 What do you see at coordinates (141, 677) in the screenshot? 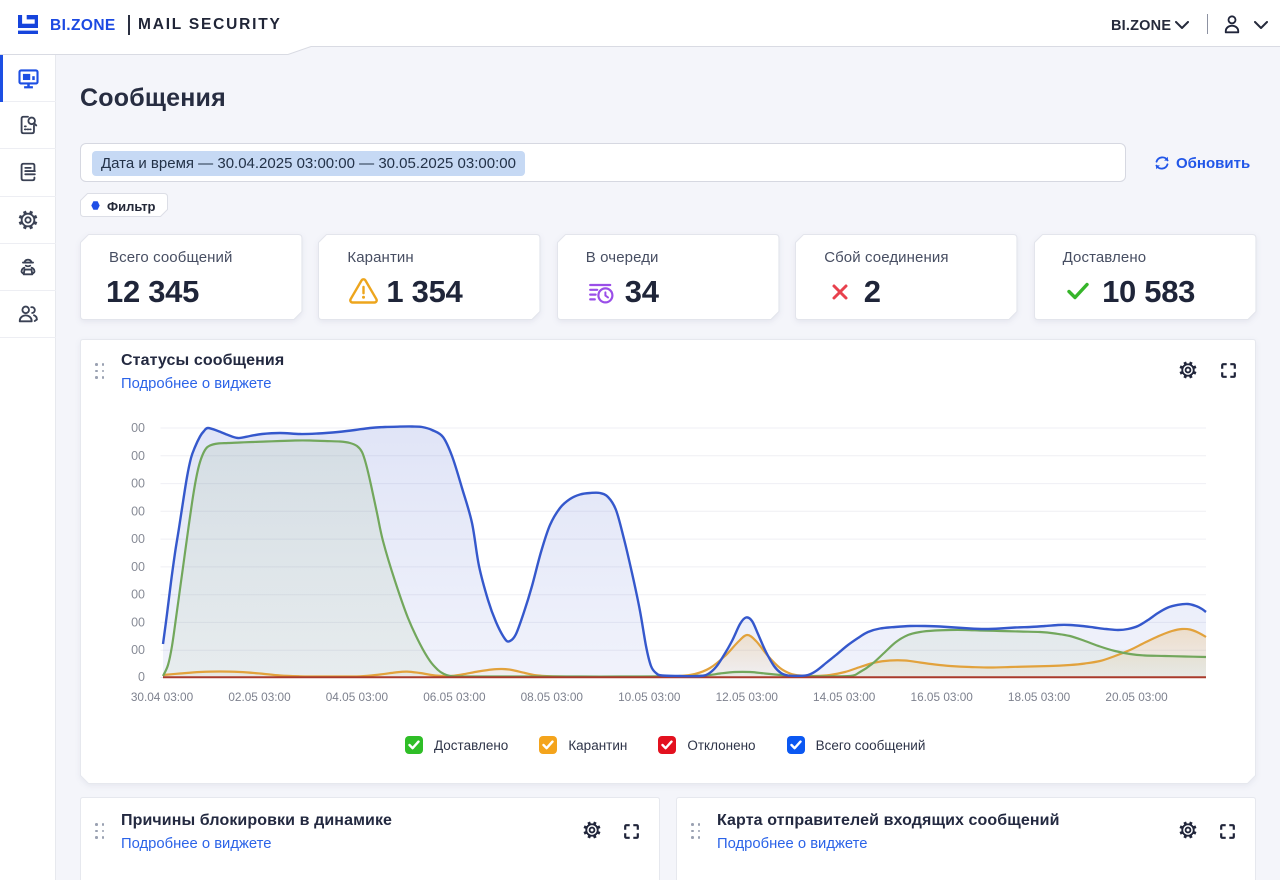
I see `svg-text: 0` at bounding box center [141, 677].